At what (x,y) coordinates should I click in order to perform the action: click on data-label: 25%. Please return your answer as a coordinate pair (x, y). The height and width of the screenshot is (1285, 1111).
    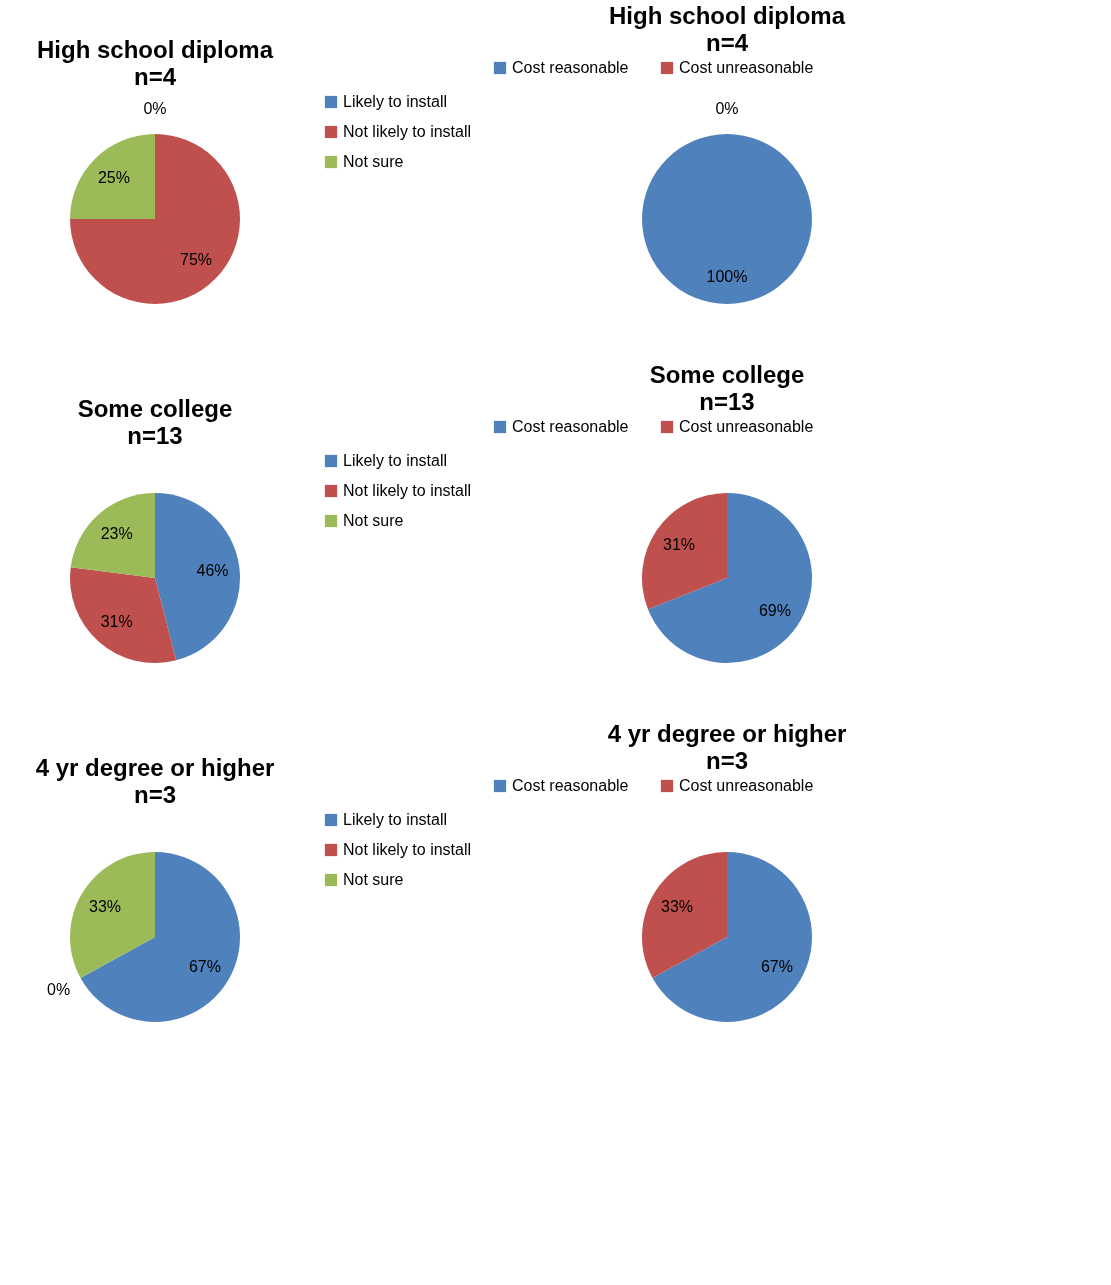
    Looking at the image, I should click on (113, 177).